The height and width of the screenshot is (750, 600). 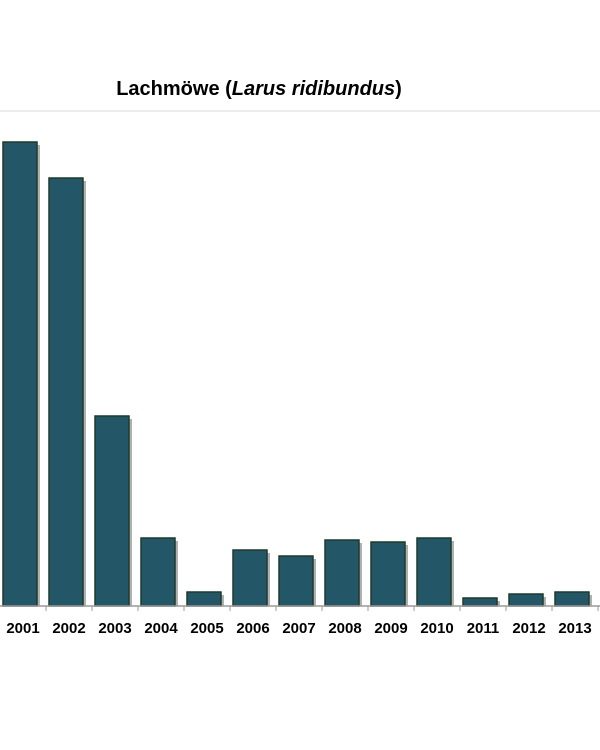 What do you see at coordinates (250, 578) in the screenshot?
I see `bar-2006` at bounding box center [250, 578].